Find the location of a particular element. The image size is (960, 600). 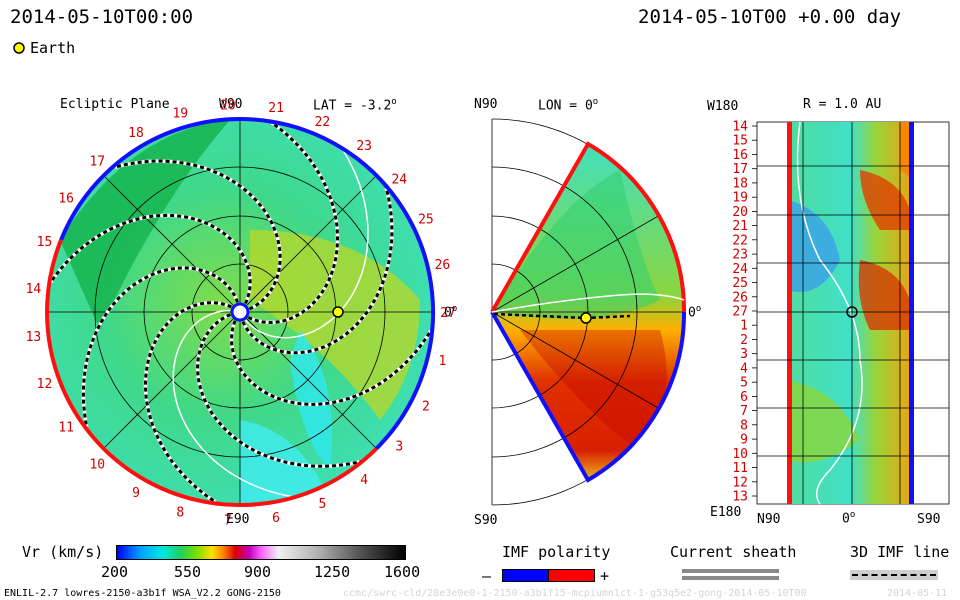

carrington-label-1: 1 is located at coordinates (442, 361).